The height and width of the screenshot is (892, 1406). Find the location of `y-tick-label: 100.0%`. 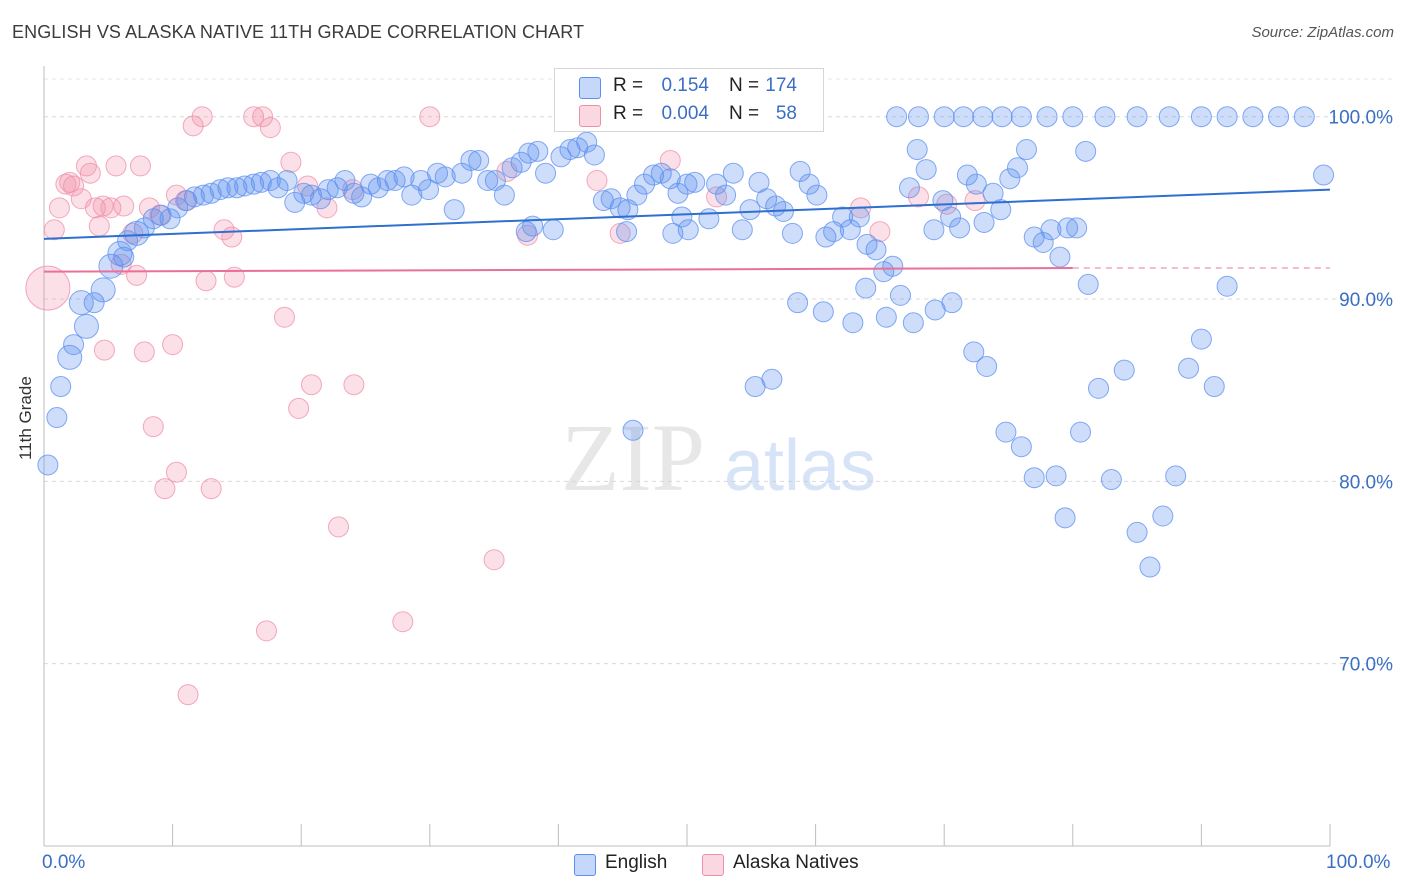

y-tick-label: 100.0% is located at coordinates (1361, 118).